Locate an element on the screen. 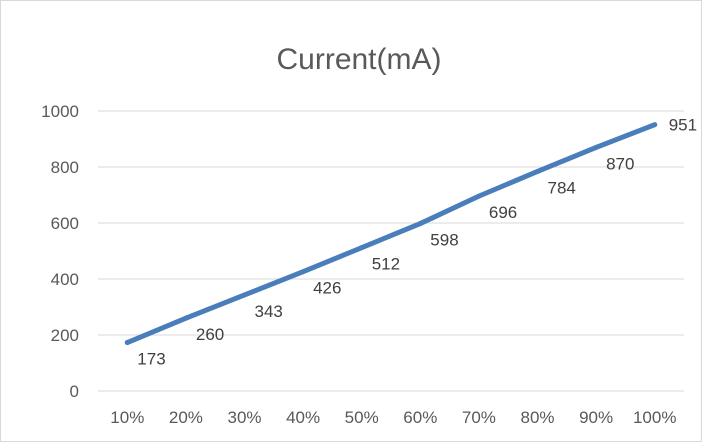  data-label: 343 is located at coordinates (269, 311).